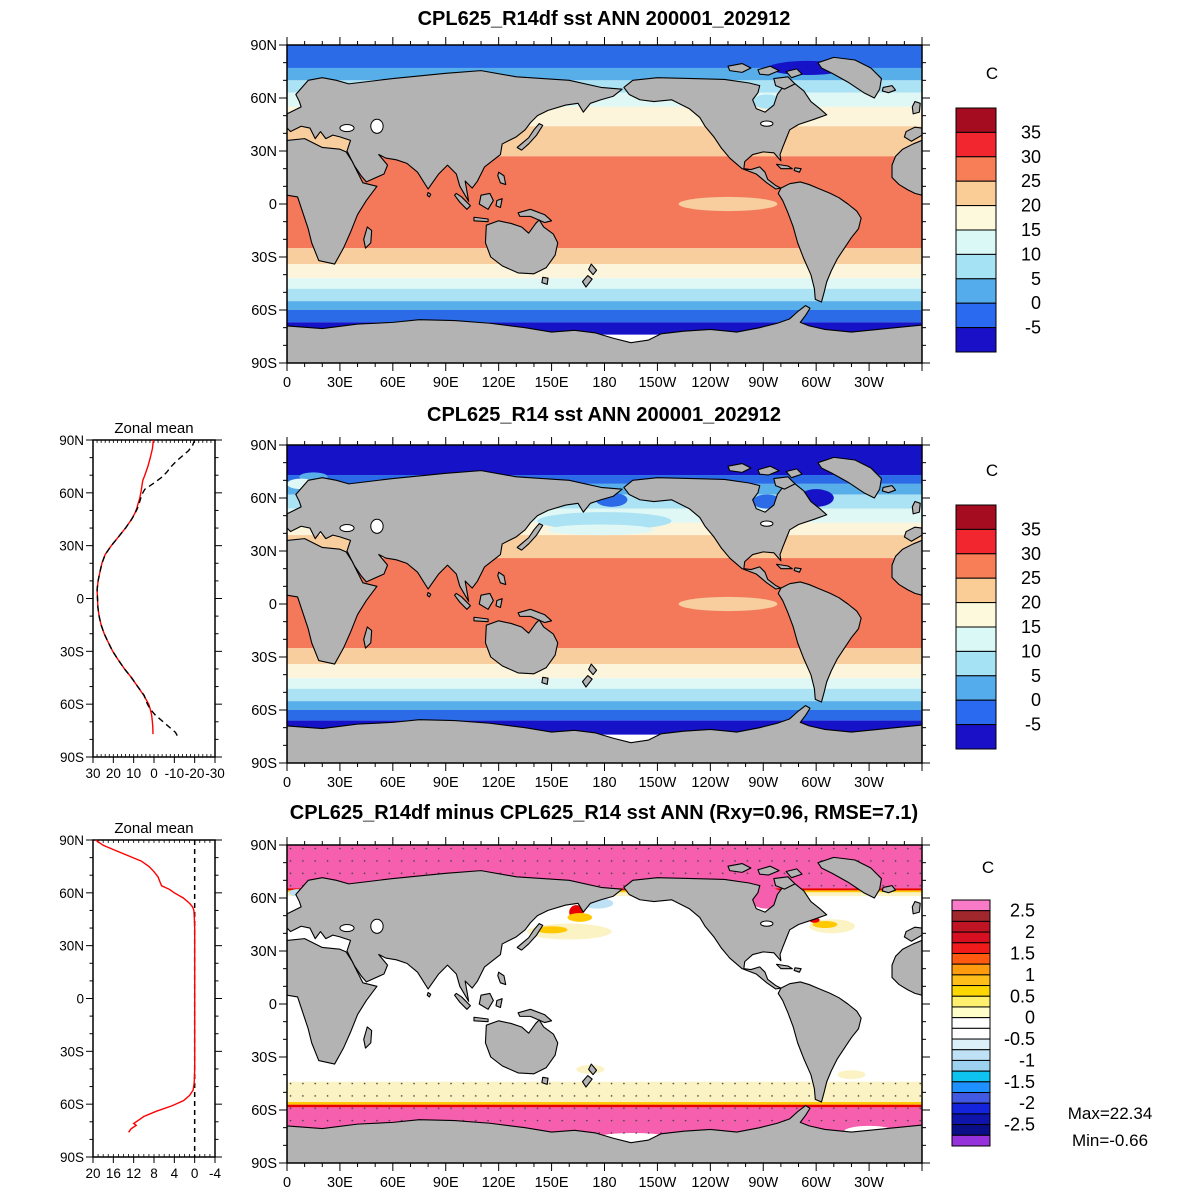  What do you see at coordinates (1036, 700) in the screenshot?
I see `colorbar-label: 0` at bounding box center [1036, 700].